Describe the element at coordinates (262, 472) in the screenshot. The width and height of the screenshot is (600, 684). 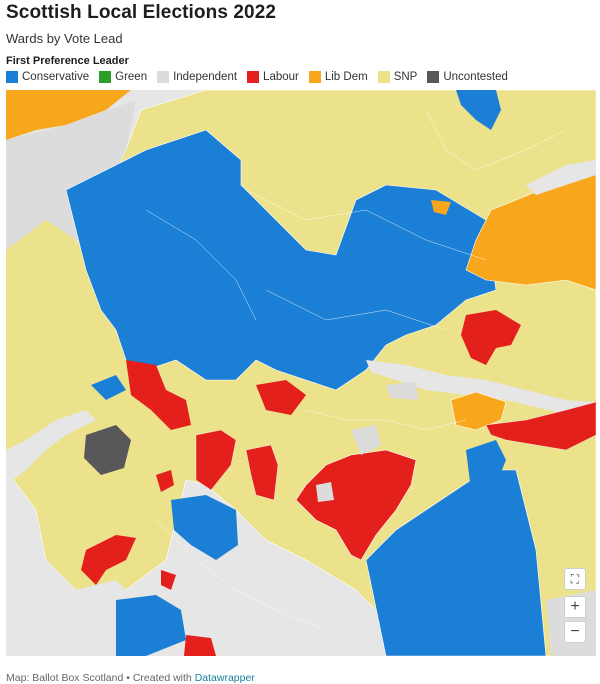
I see `ward-region-labour-glasgow-east` at that location.